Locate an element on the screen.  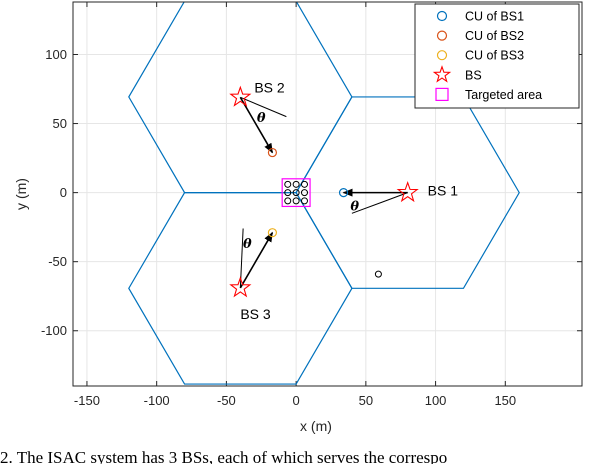
base-station-label: BS 3 is located at coordinates (255, 314).